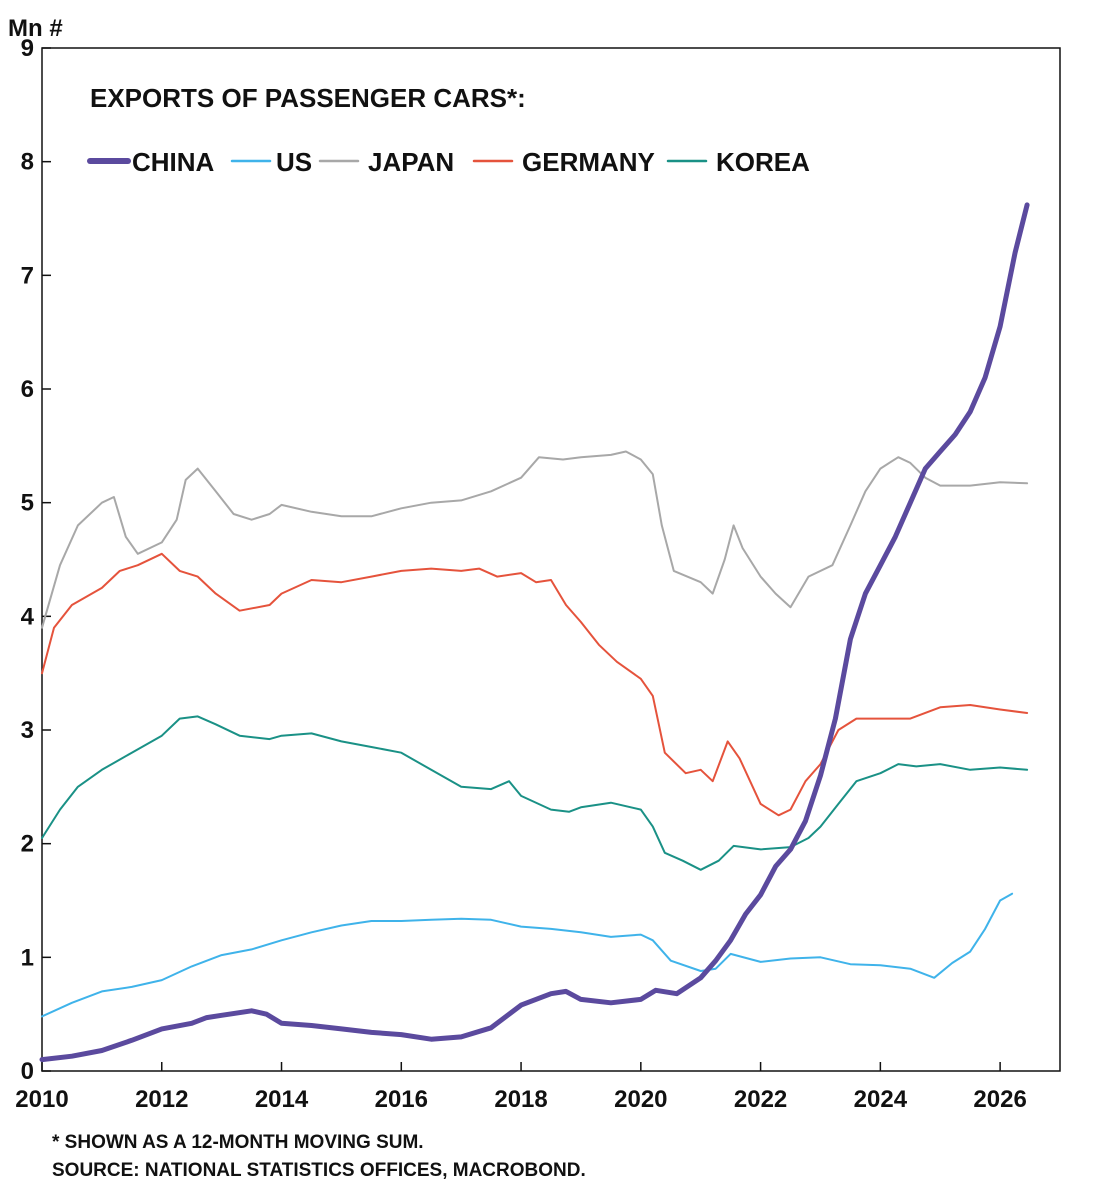  What do you see at coordinates (161, 1099) in the screenshot?
I see `x-tick-label: 2012` at bounding box center [161, 1099].